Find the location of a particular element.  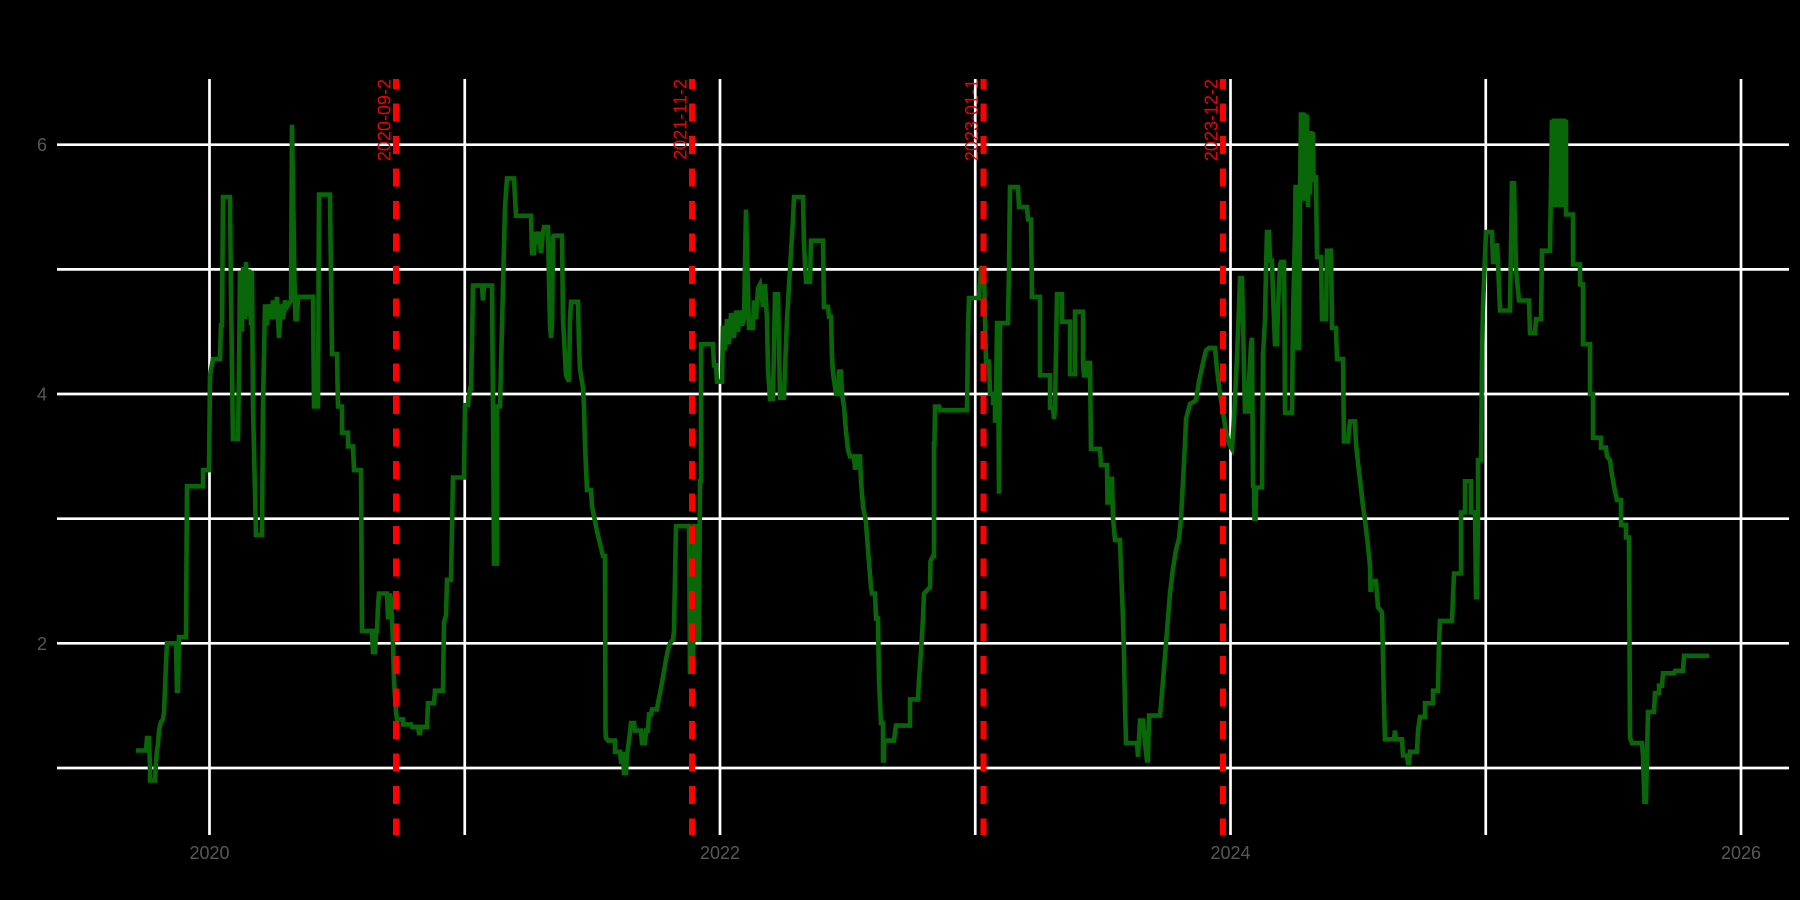

svg-text: 2021-11-2 is located at coordinates (681, 119).